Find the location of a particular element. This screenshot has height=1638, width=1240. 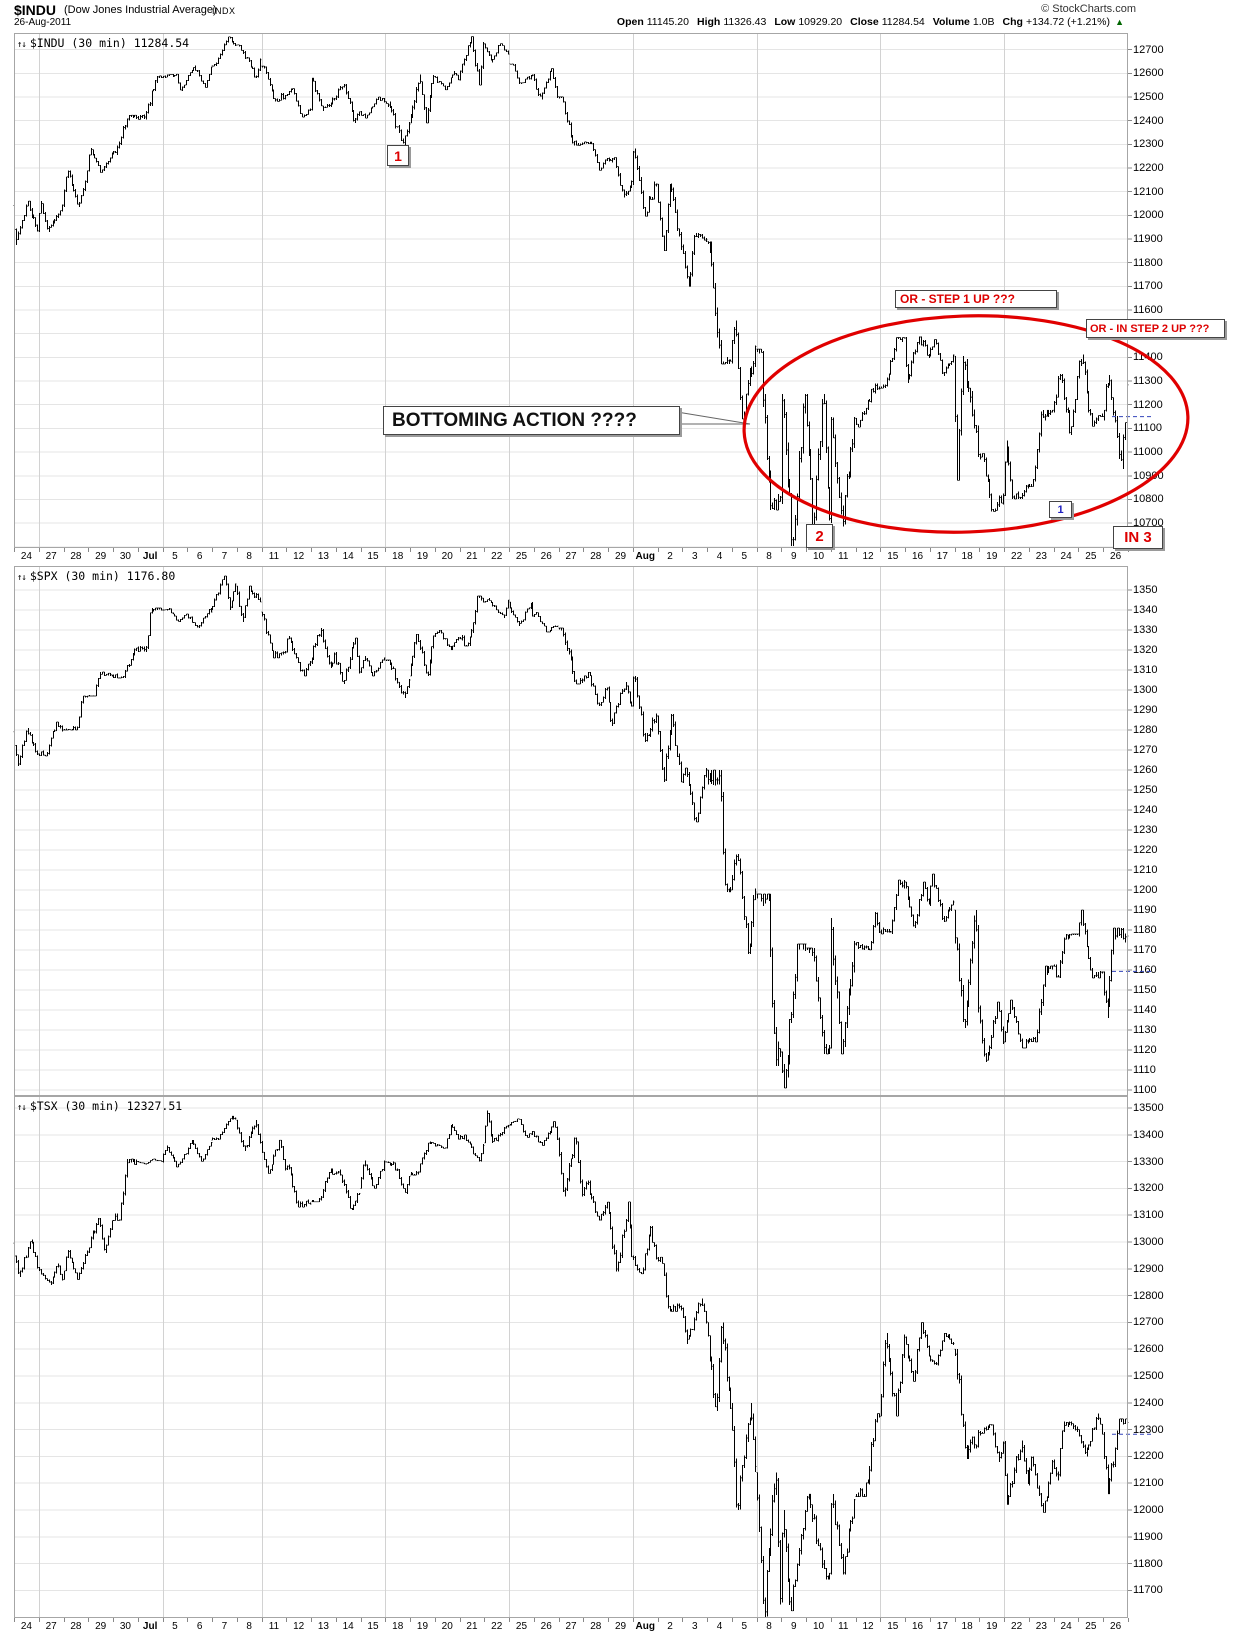

y-axis-label: 12100 is located at coordinates (1148, 191).